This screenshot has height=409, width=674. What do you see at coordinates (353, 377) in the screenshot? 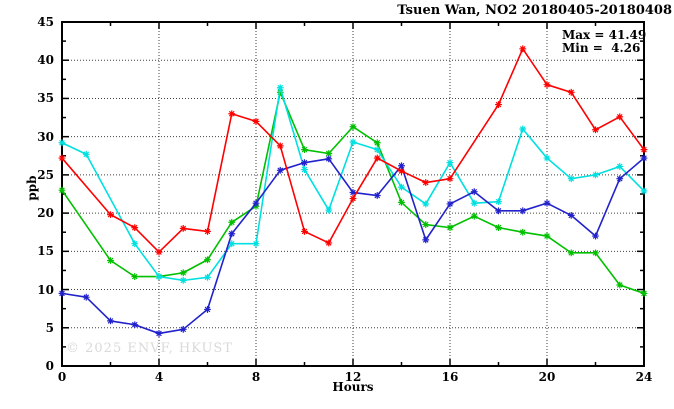
I see `x-tick-label: 12` at bounding box center [353, 377].